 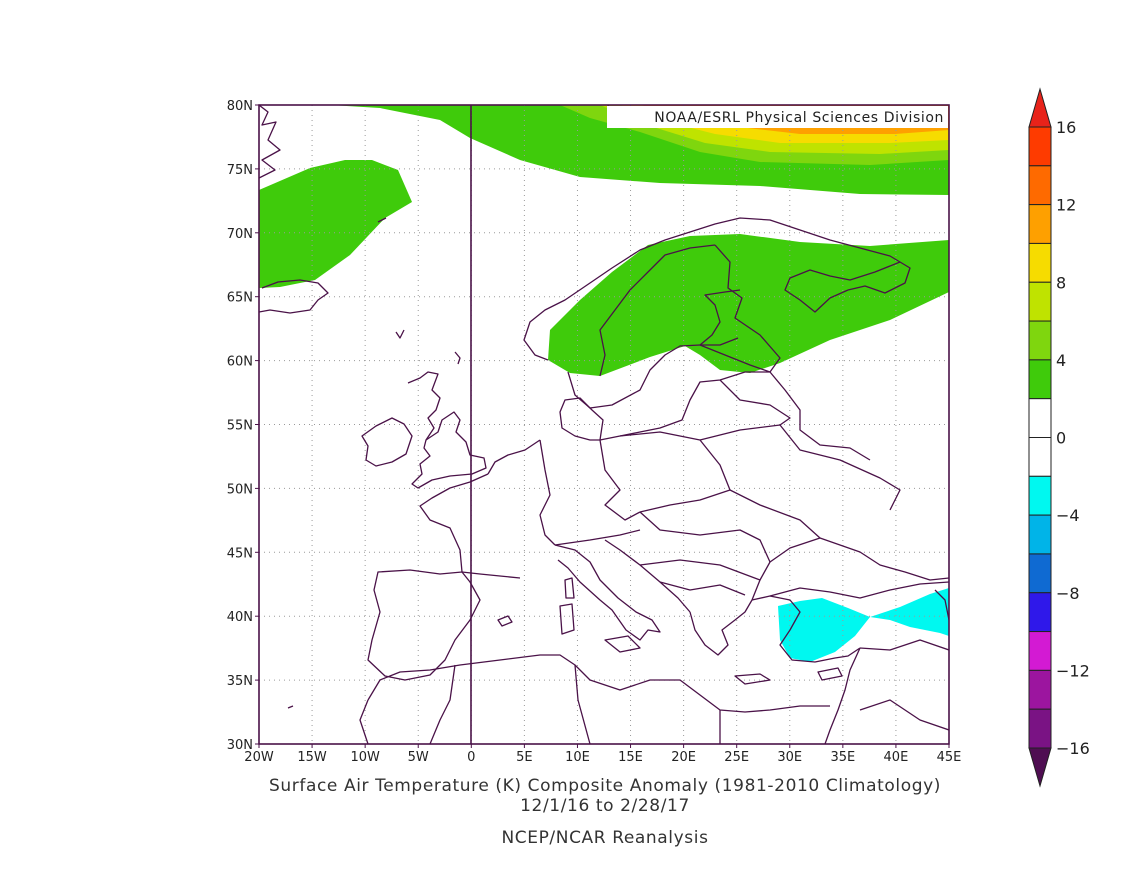 I want to click on norway-coast, so click(x=717, y=289).